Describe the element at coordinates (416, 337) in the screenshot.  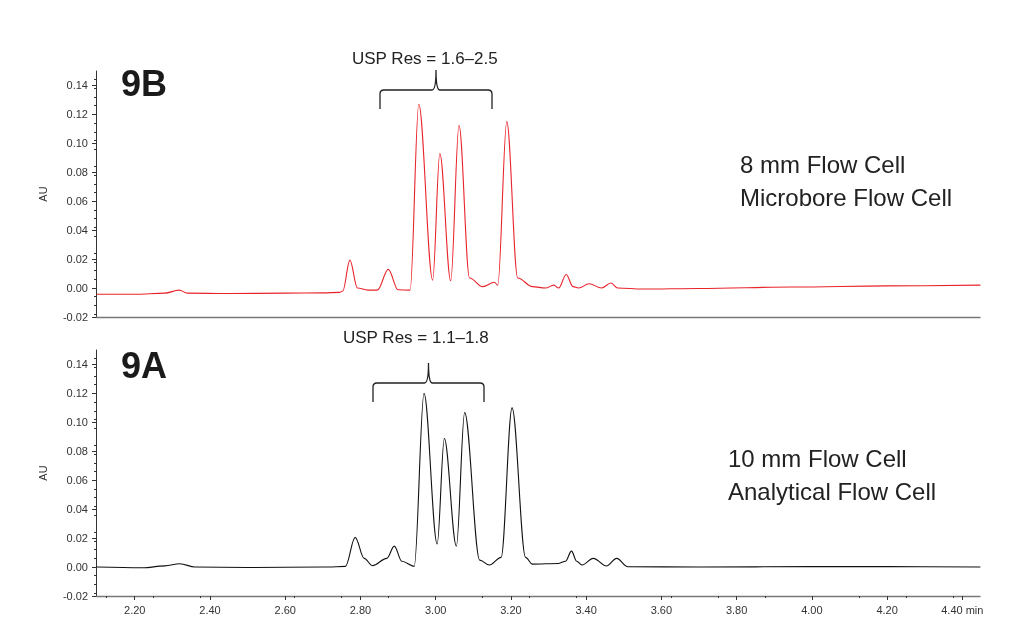
I see `text: USP Res = 1.1–1.8` at that location.